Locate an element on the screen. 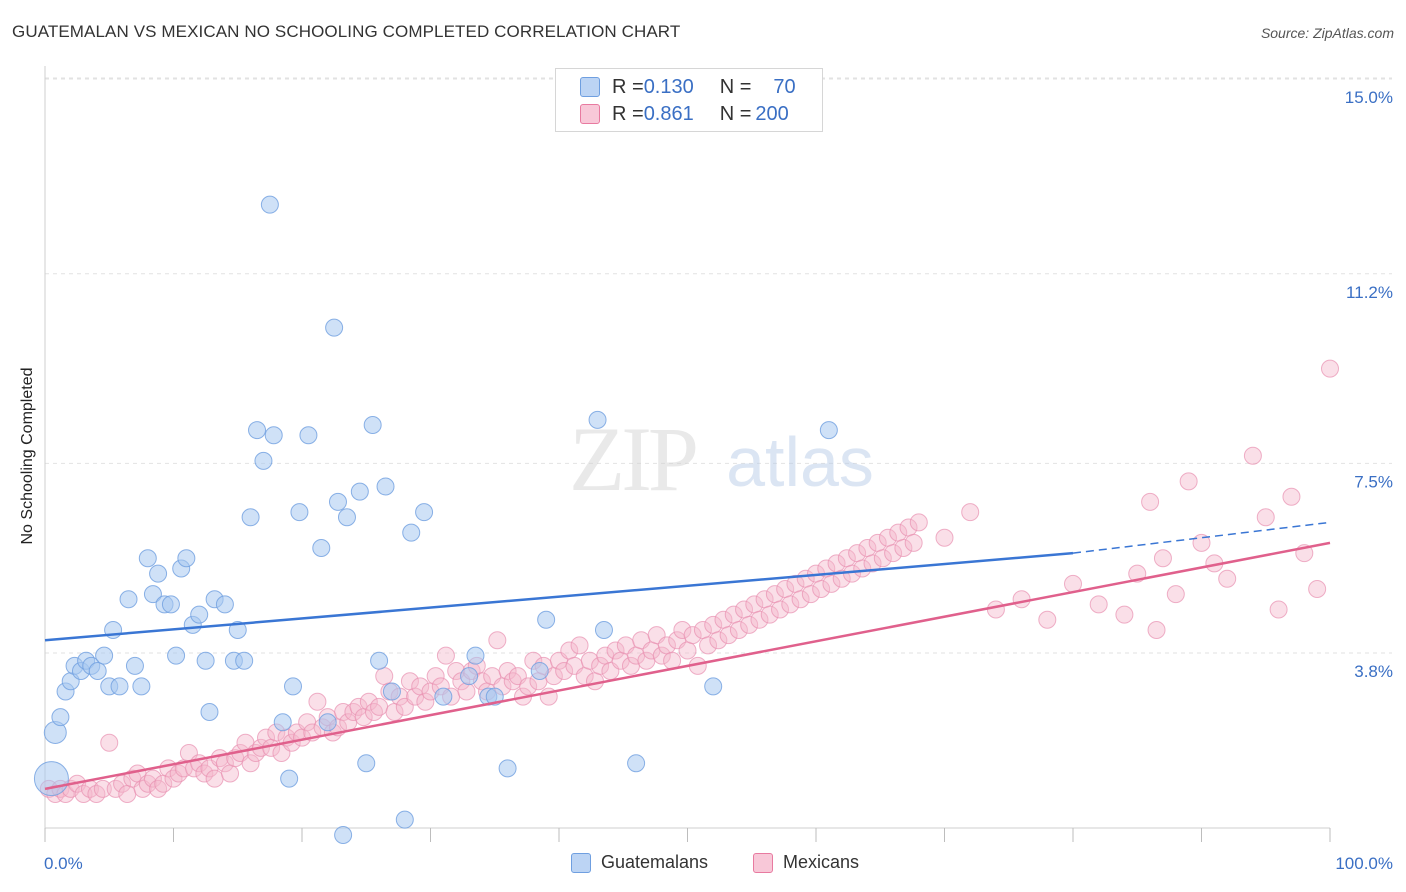 Image resolution: width=1406 pixels, height=892 pixels. guatemalans-trend-line is located at coordinates (559, 596).